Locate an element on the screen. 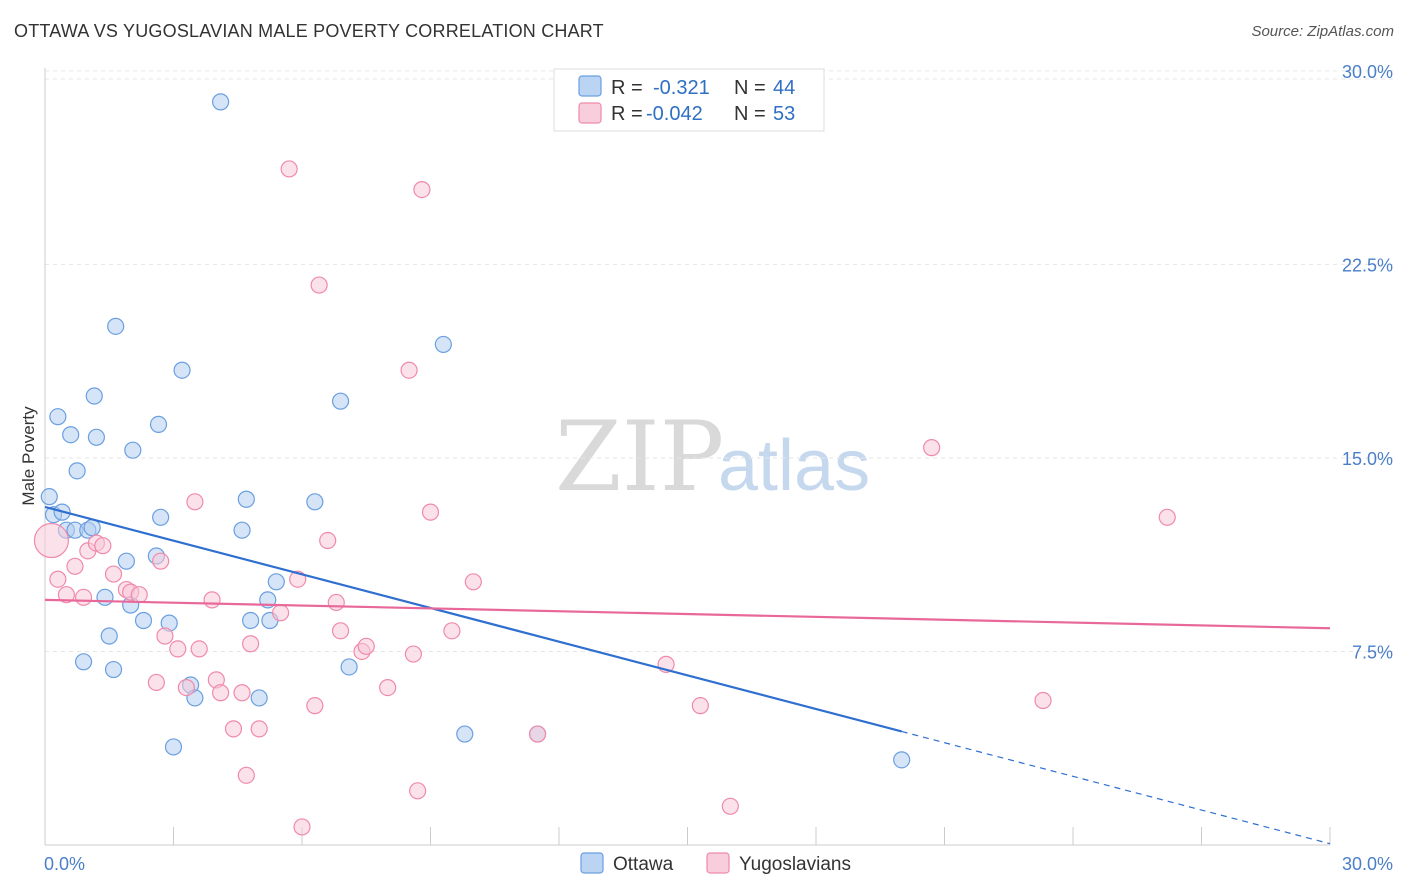  legend-r-label-ottawa: R = is located at coordinates (627, 88).